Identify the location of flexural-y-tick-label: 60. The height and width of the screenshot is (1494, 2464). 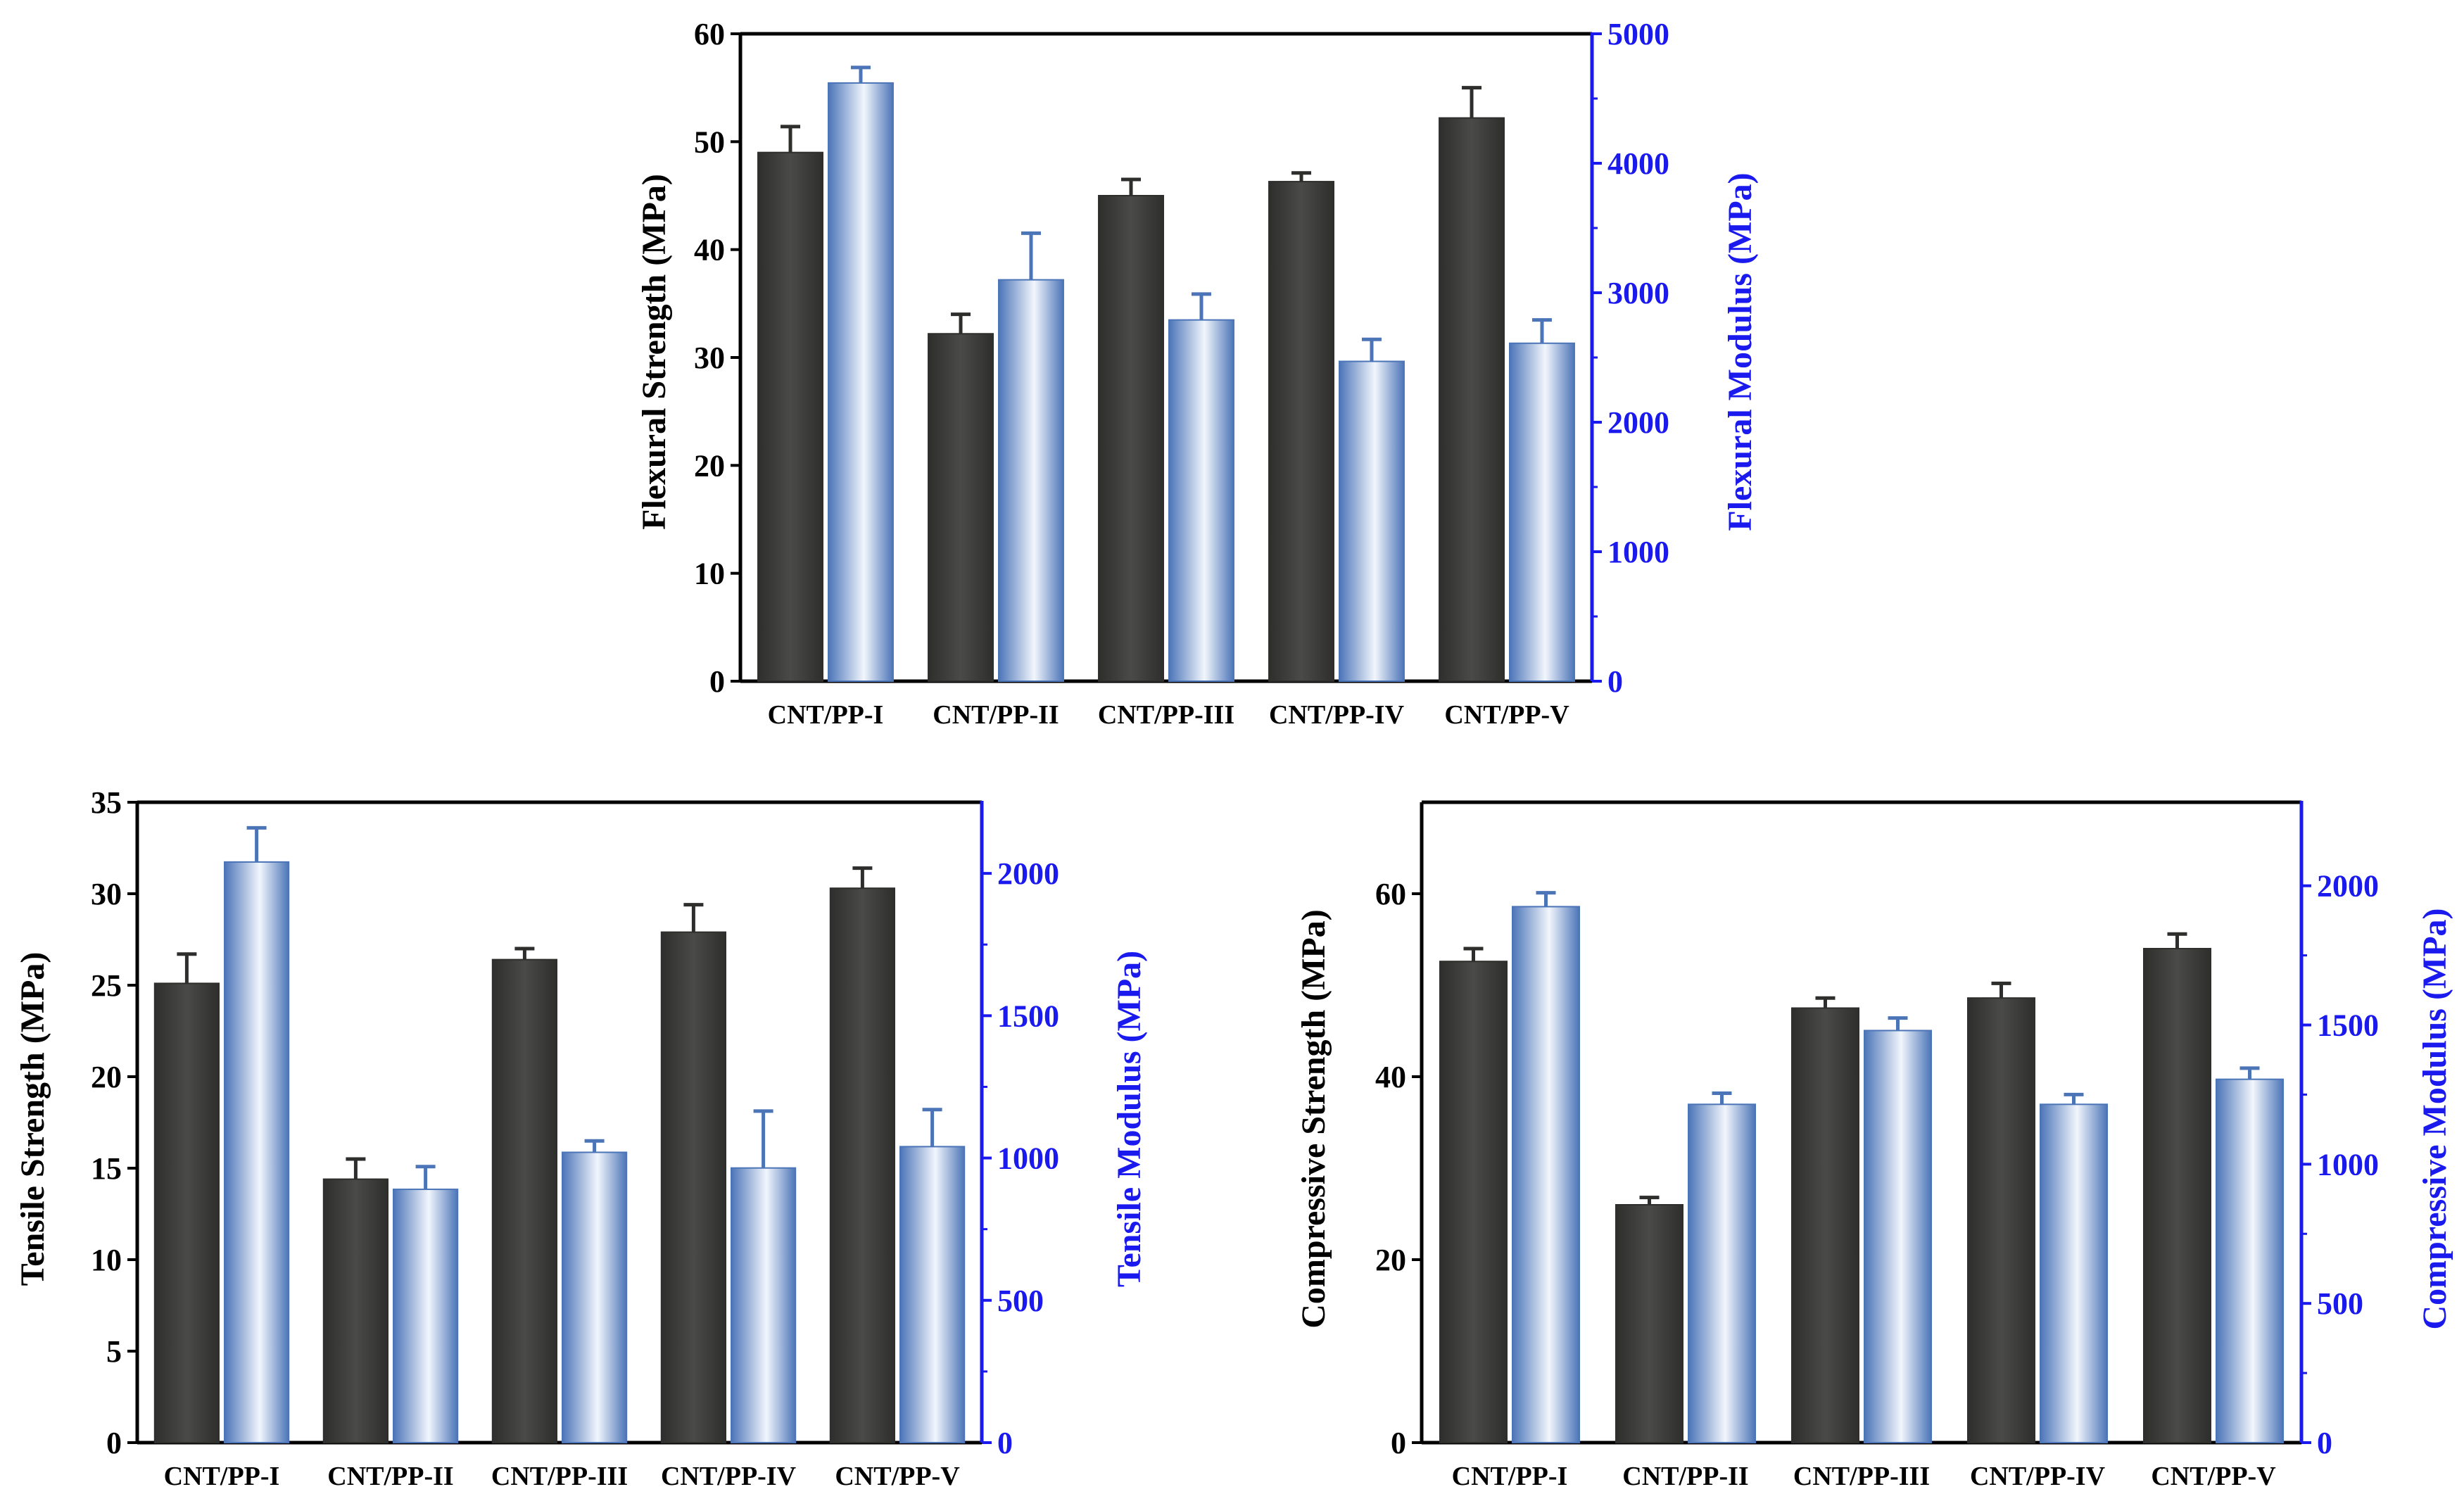
(709, 34).